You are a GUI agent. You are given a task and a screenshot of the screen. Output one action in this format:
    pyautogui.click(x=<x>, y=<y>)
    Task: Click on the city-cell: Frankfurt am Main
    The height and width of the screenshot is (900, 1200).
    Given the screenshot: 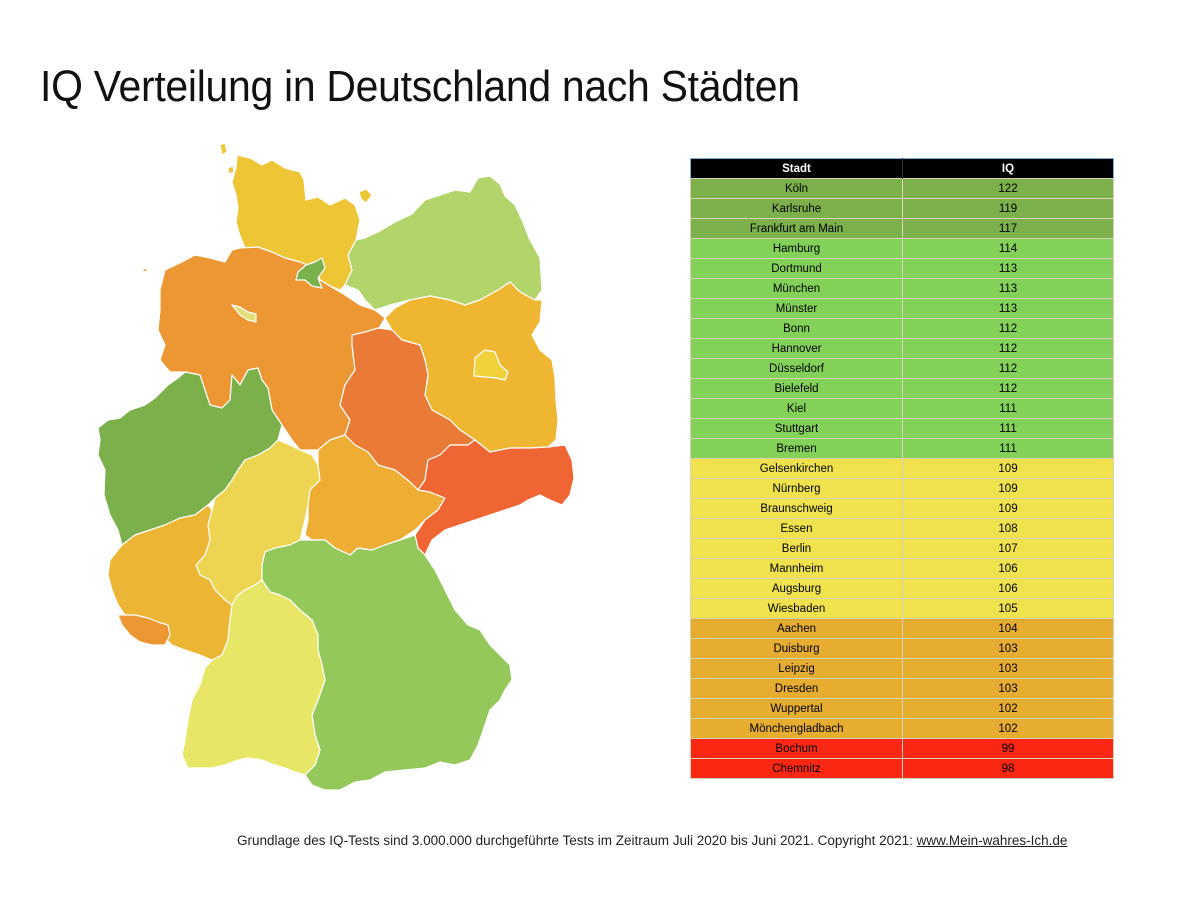 What is the action you would take?
    pyautogui.click(x=796, y=228)
    